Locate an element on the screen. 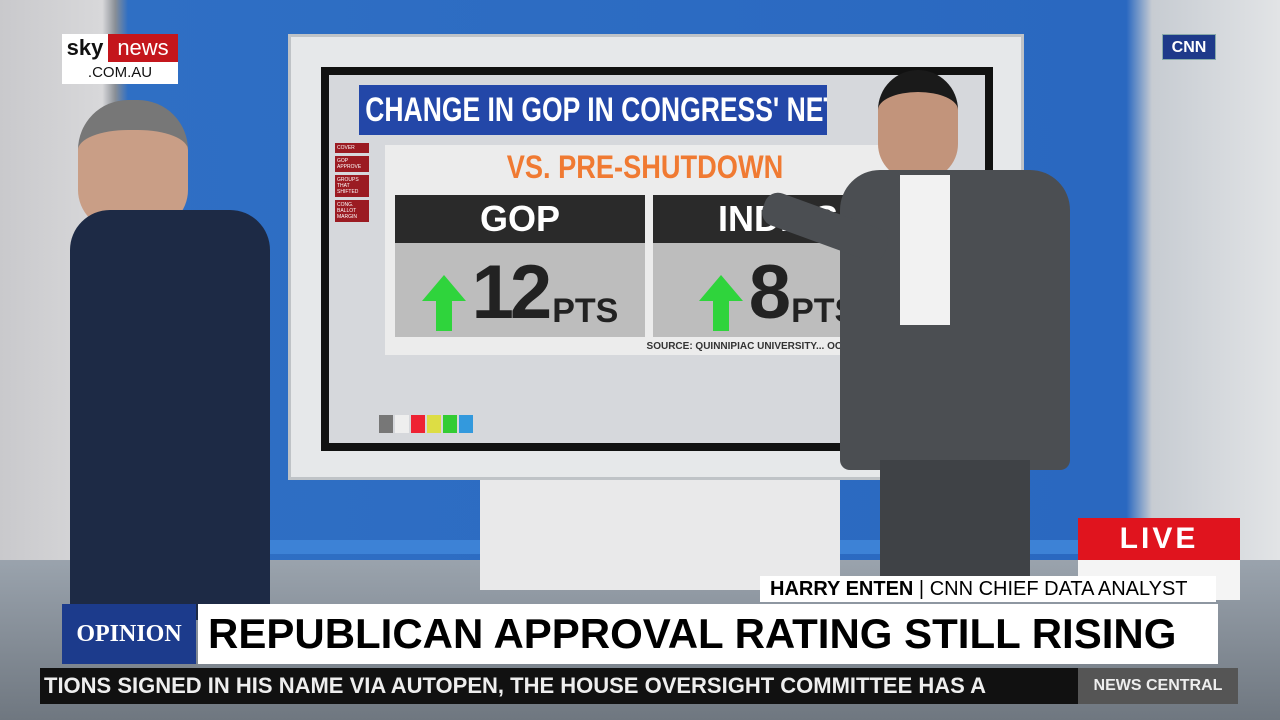  lower-third-name: HARRY ENTEN | CNN CHIEF DATA ANALYST is located at coordinates (988, 589).